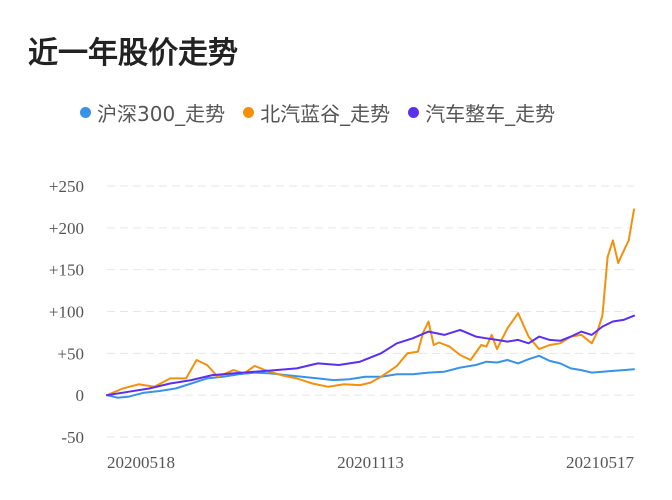 Image resolution: width=672 pixels, height=500 pixels. What do you see at coordinates (85, 112) in the screenshot?
I see `legend-marker-hs300` at bounding box center [85, 112].